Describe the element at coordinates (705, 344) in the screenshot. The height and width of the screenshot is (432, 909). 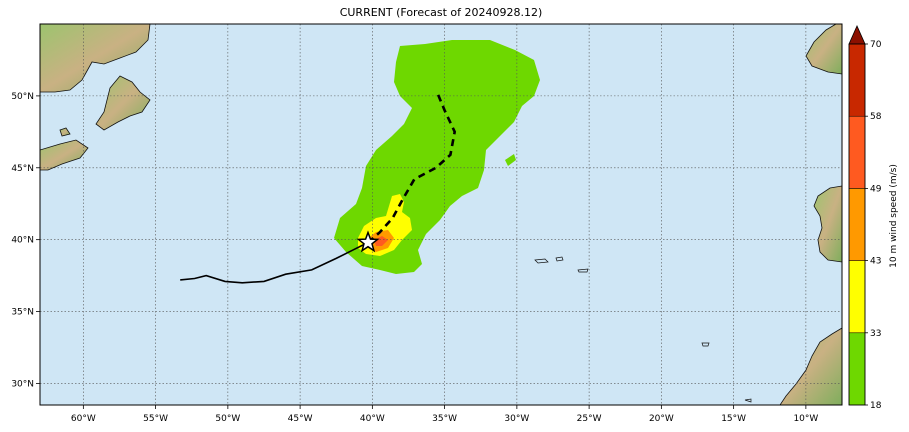
I see `madeira-island` at that location.